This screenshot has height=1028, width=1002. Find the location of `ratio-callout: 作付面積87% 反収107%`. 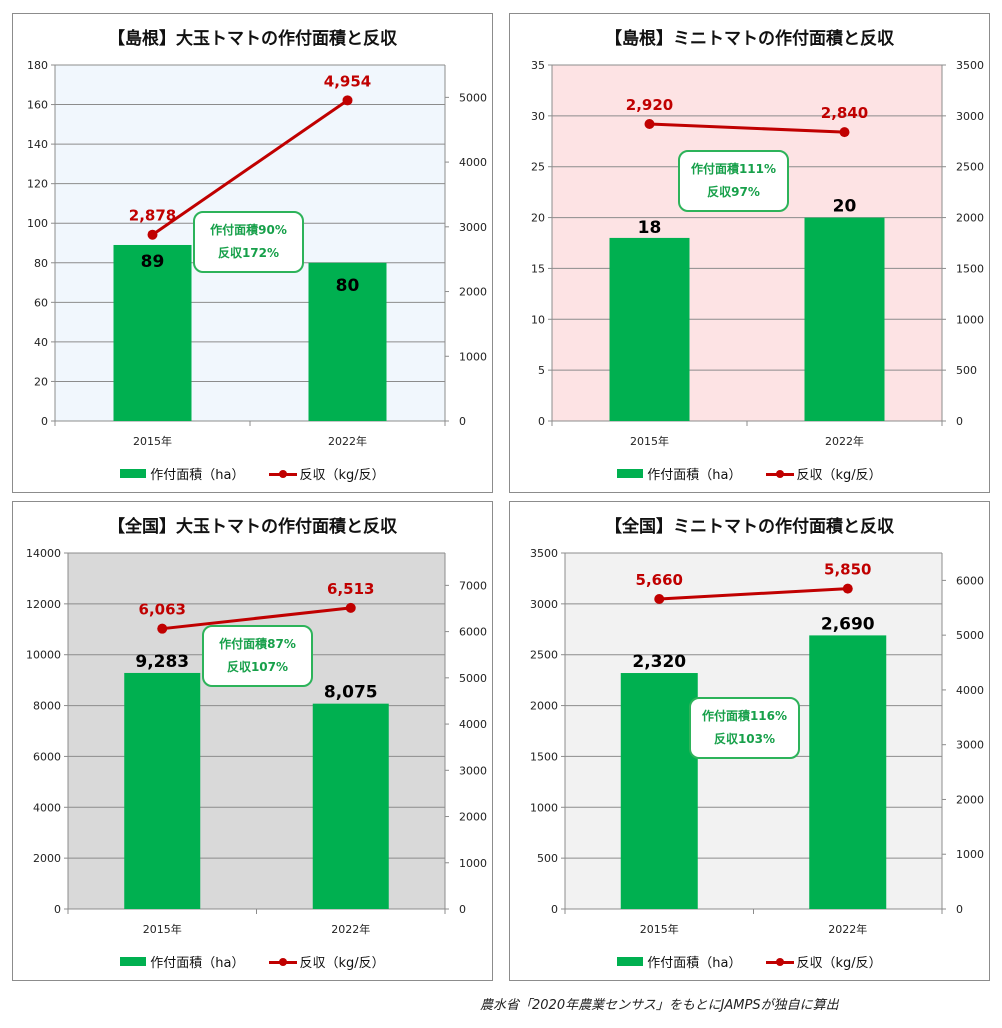

ratio-callout: 作付面積87% 反収107% is located at coordinates (257, 656).